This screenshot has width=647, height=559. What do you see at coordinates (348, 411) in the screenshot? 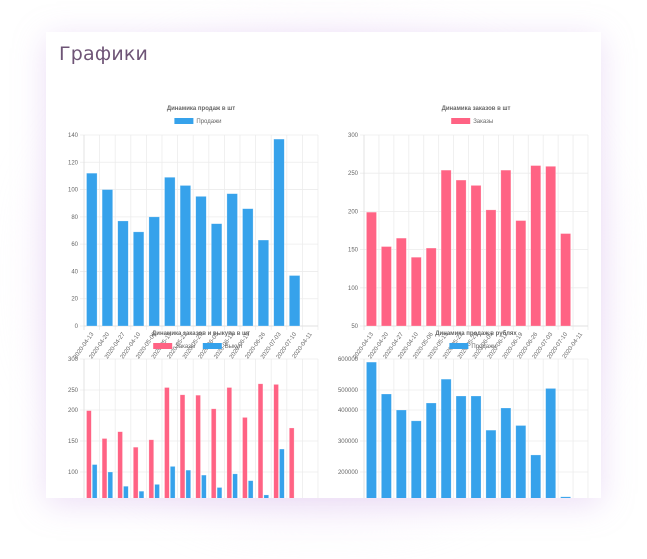
I see `y-tick-label: 400000` at bounding box center [348, 411].